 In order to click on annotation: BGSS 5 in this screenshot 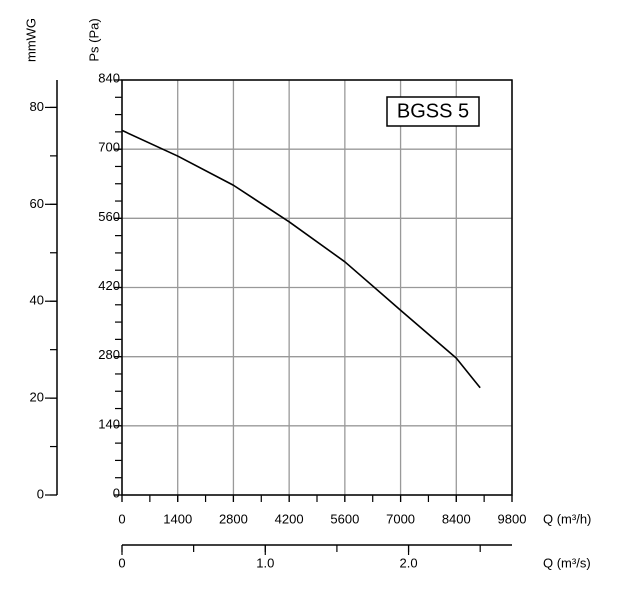, I will do `click(433, 111)`.